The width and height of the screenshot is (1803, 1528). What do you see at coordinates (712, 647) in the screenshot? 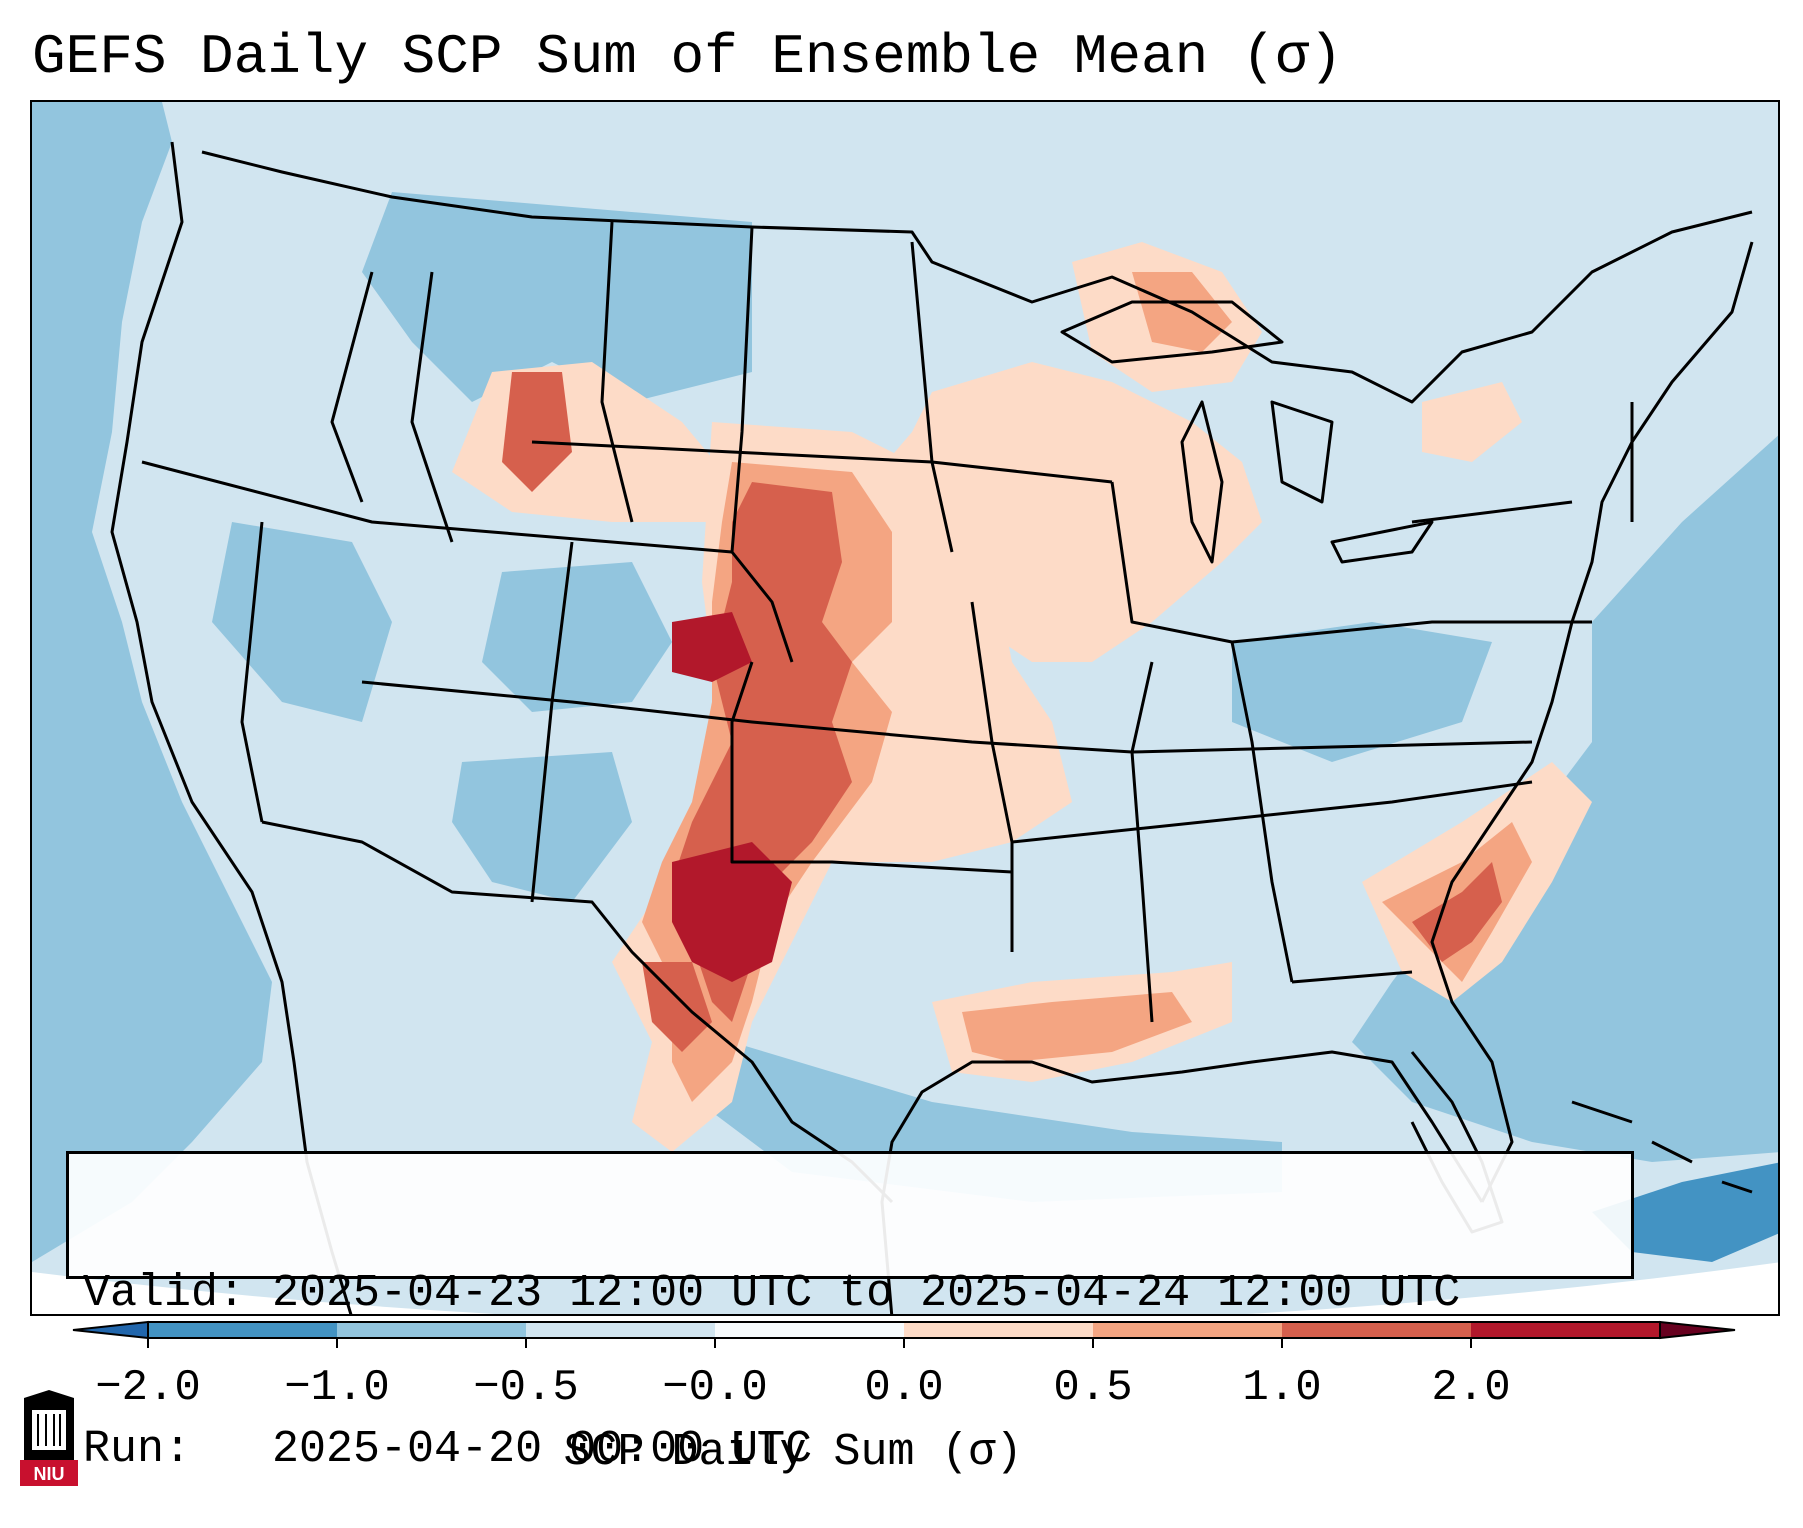
I see `kansas-max` at bounding box center [712, 647].